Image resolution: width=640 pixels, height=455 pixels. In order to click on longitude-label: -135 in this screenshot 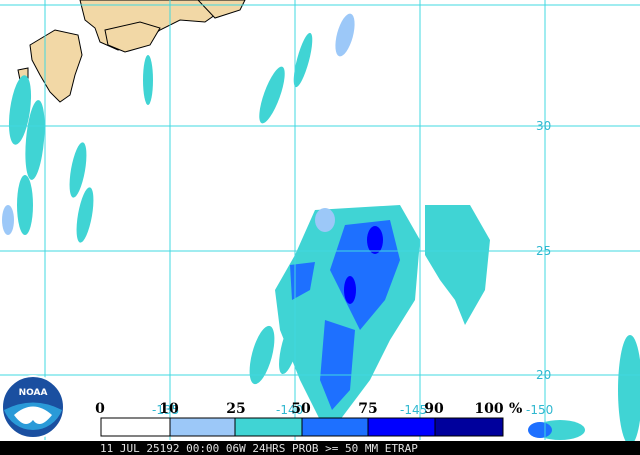, I will do `click(165, 410)`.